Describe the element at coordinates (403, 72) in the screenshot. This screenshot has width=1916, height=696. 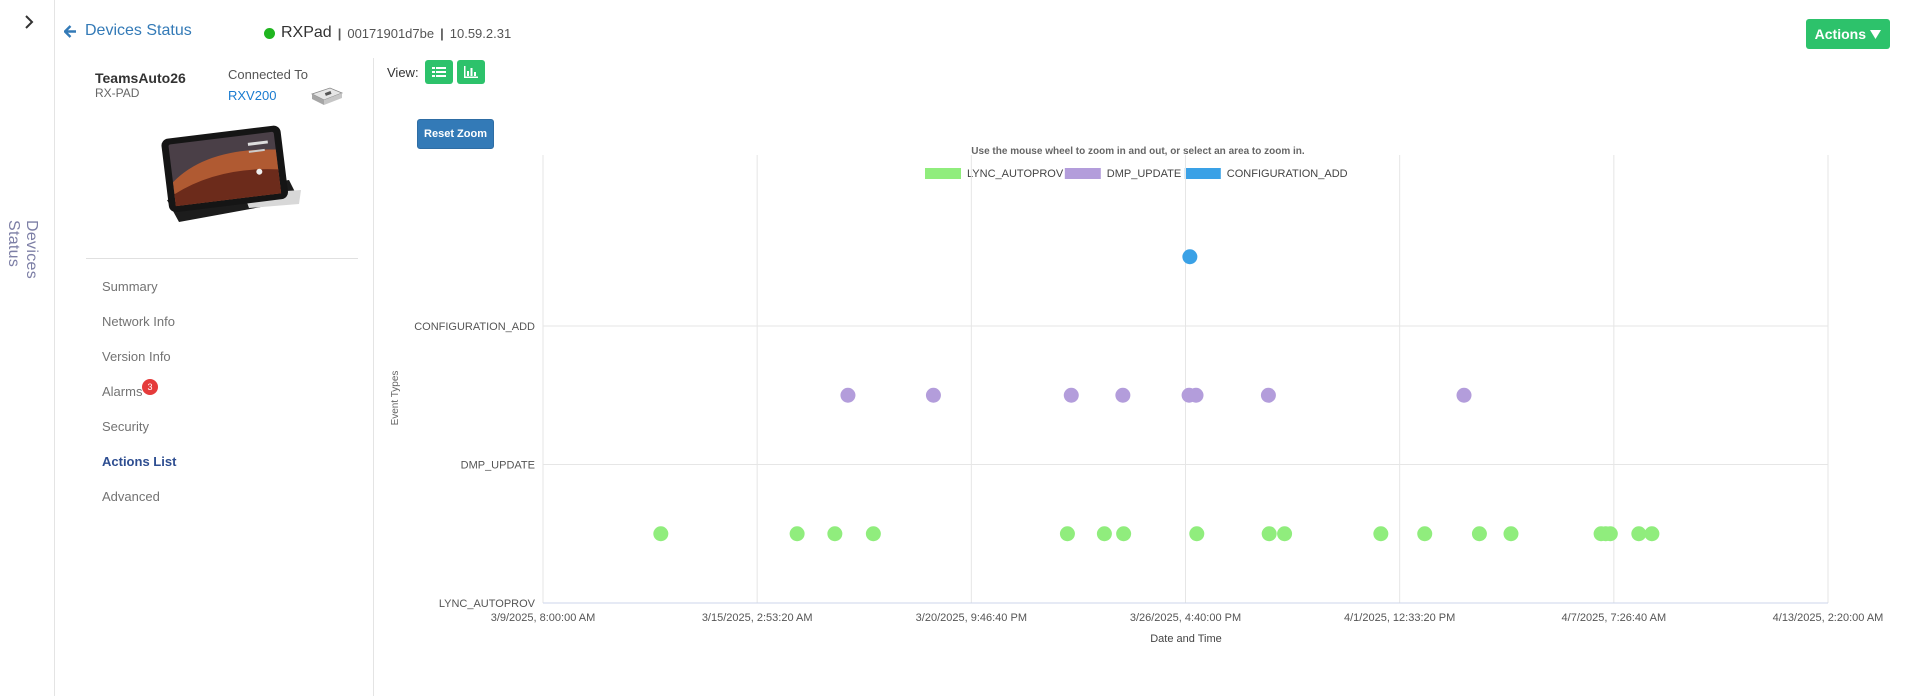
I see `view-label: View:` at that location.